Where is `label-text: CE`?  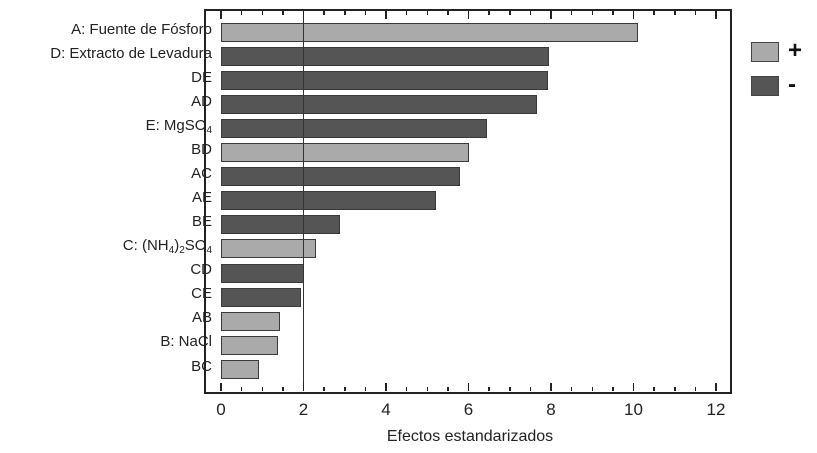
label-text: CE is located at coordinates (201, 293).